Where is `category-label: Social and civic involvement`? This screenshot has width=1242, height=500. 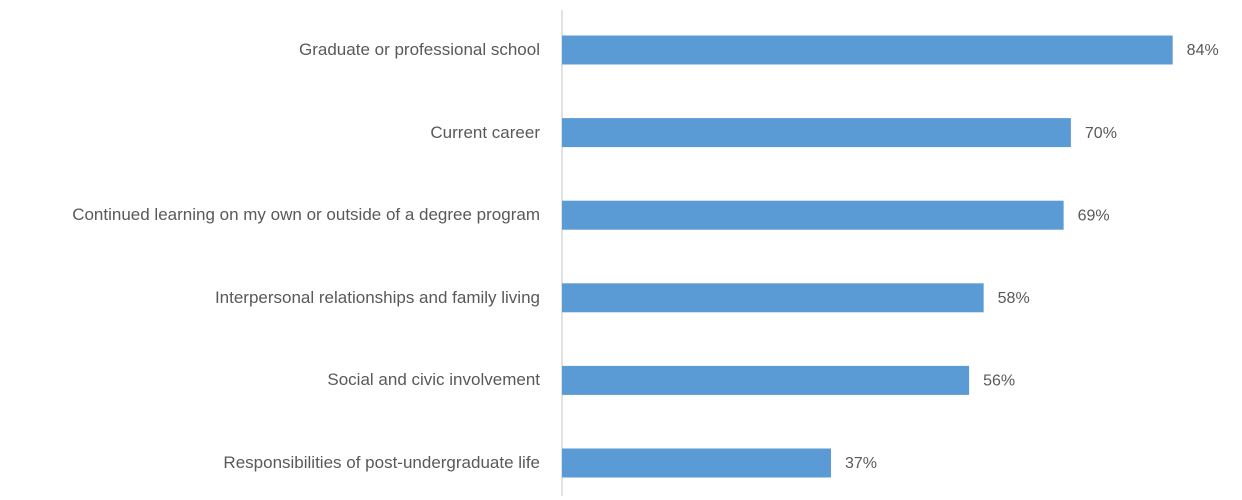 category-label: Social and civic involvement is located at coordinates (433, 380).